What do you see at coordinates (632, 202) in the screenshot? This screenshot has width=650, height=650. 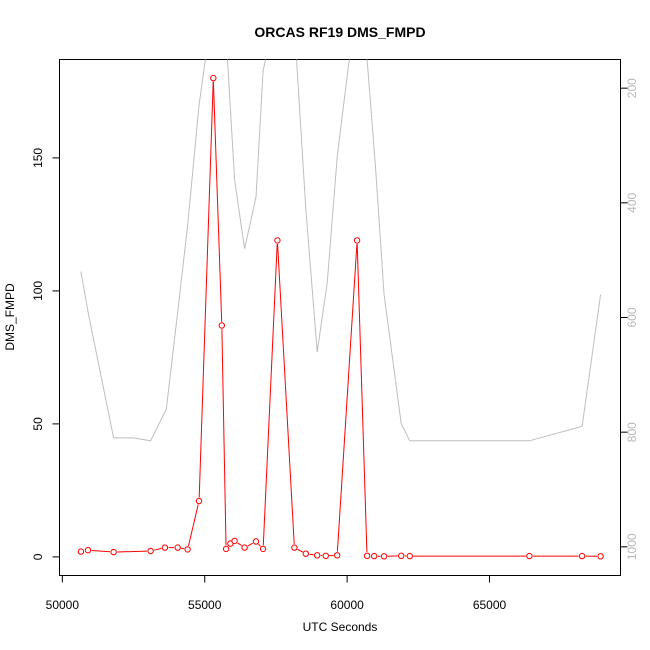 I see `y2-tick-label: 400` at bounding box center [632, 202].